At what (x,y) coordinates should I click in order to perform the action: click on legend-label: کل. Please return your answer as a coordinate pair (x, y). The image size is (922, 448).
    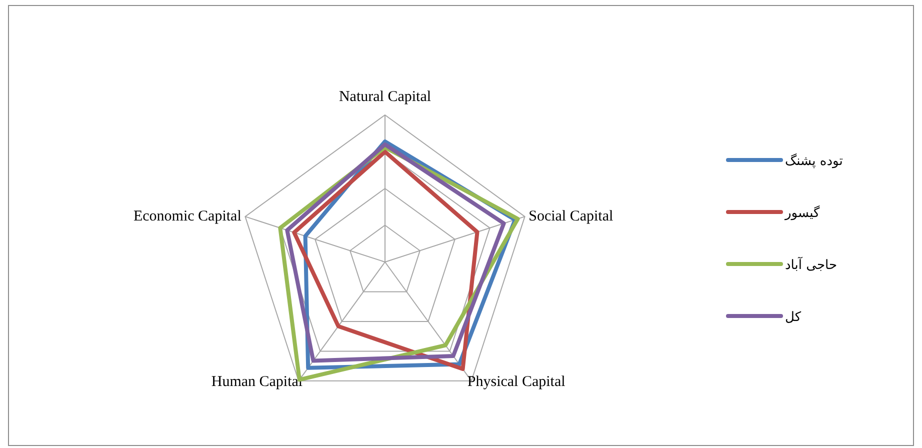
    Looking at the image, I should click on (793, 317).